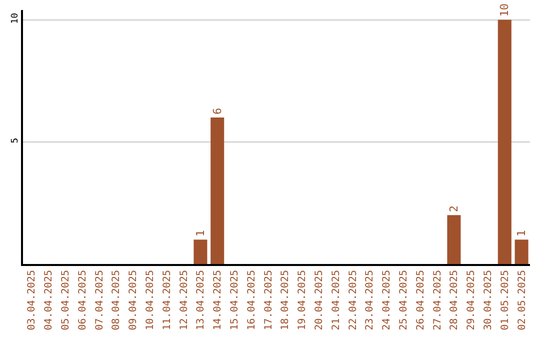 The width and height of the screenshot is (540, 340). What do you see at coordinates (488, 300) in the screenshot?
I see `x-tick-label: 30.04.2025` at bounding box center [488, 300].